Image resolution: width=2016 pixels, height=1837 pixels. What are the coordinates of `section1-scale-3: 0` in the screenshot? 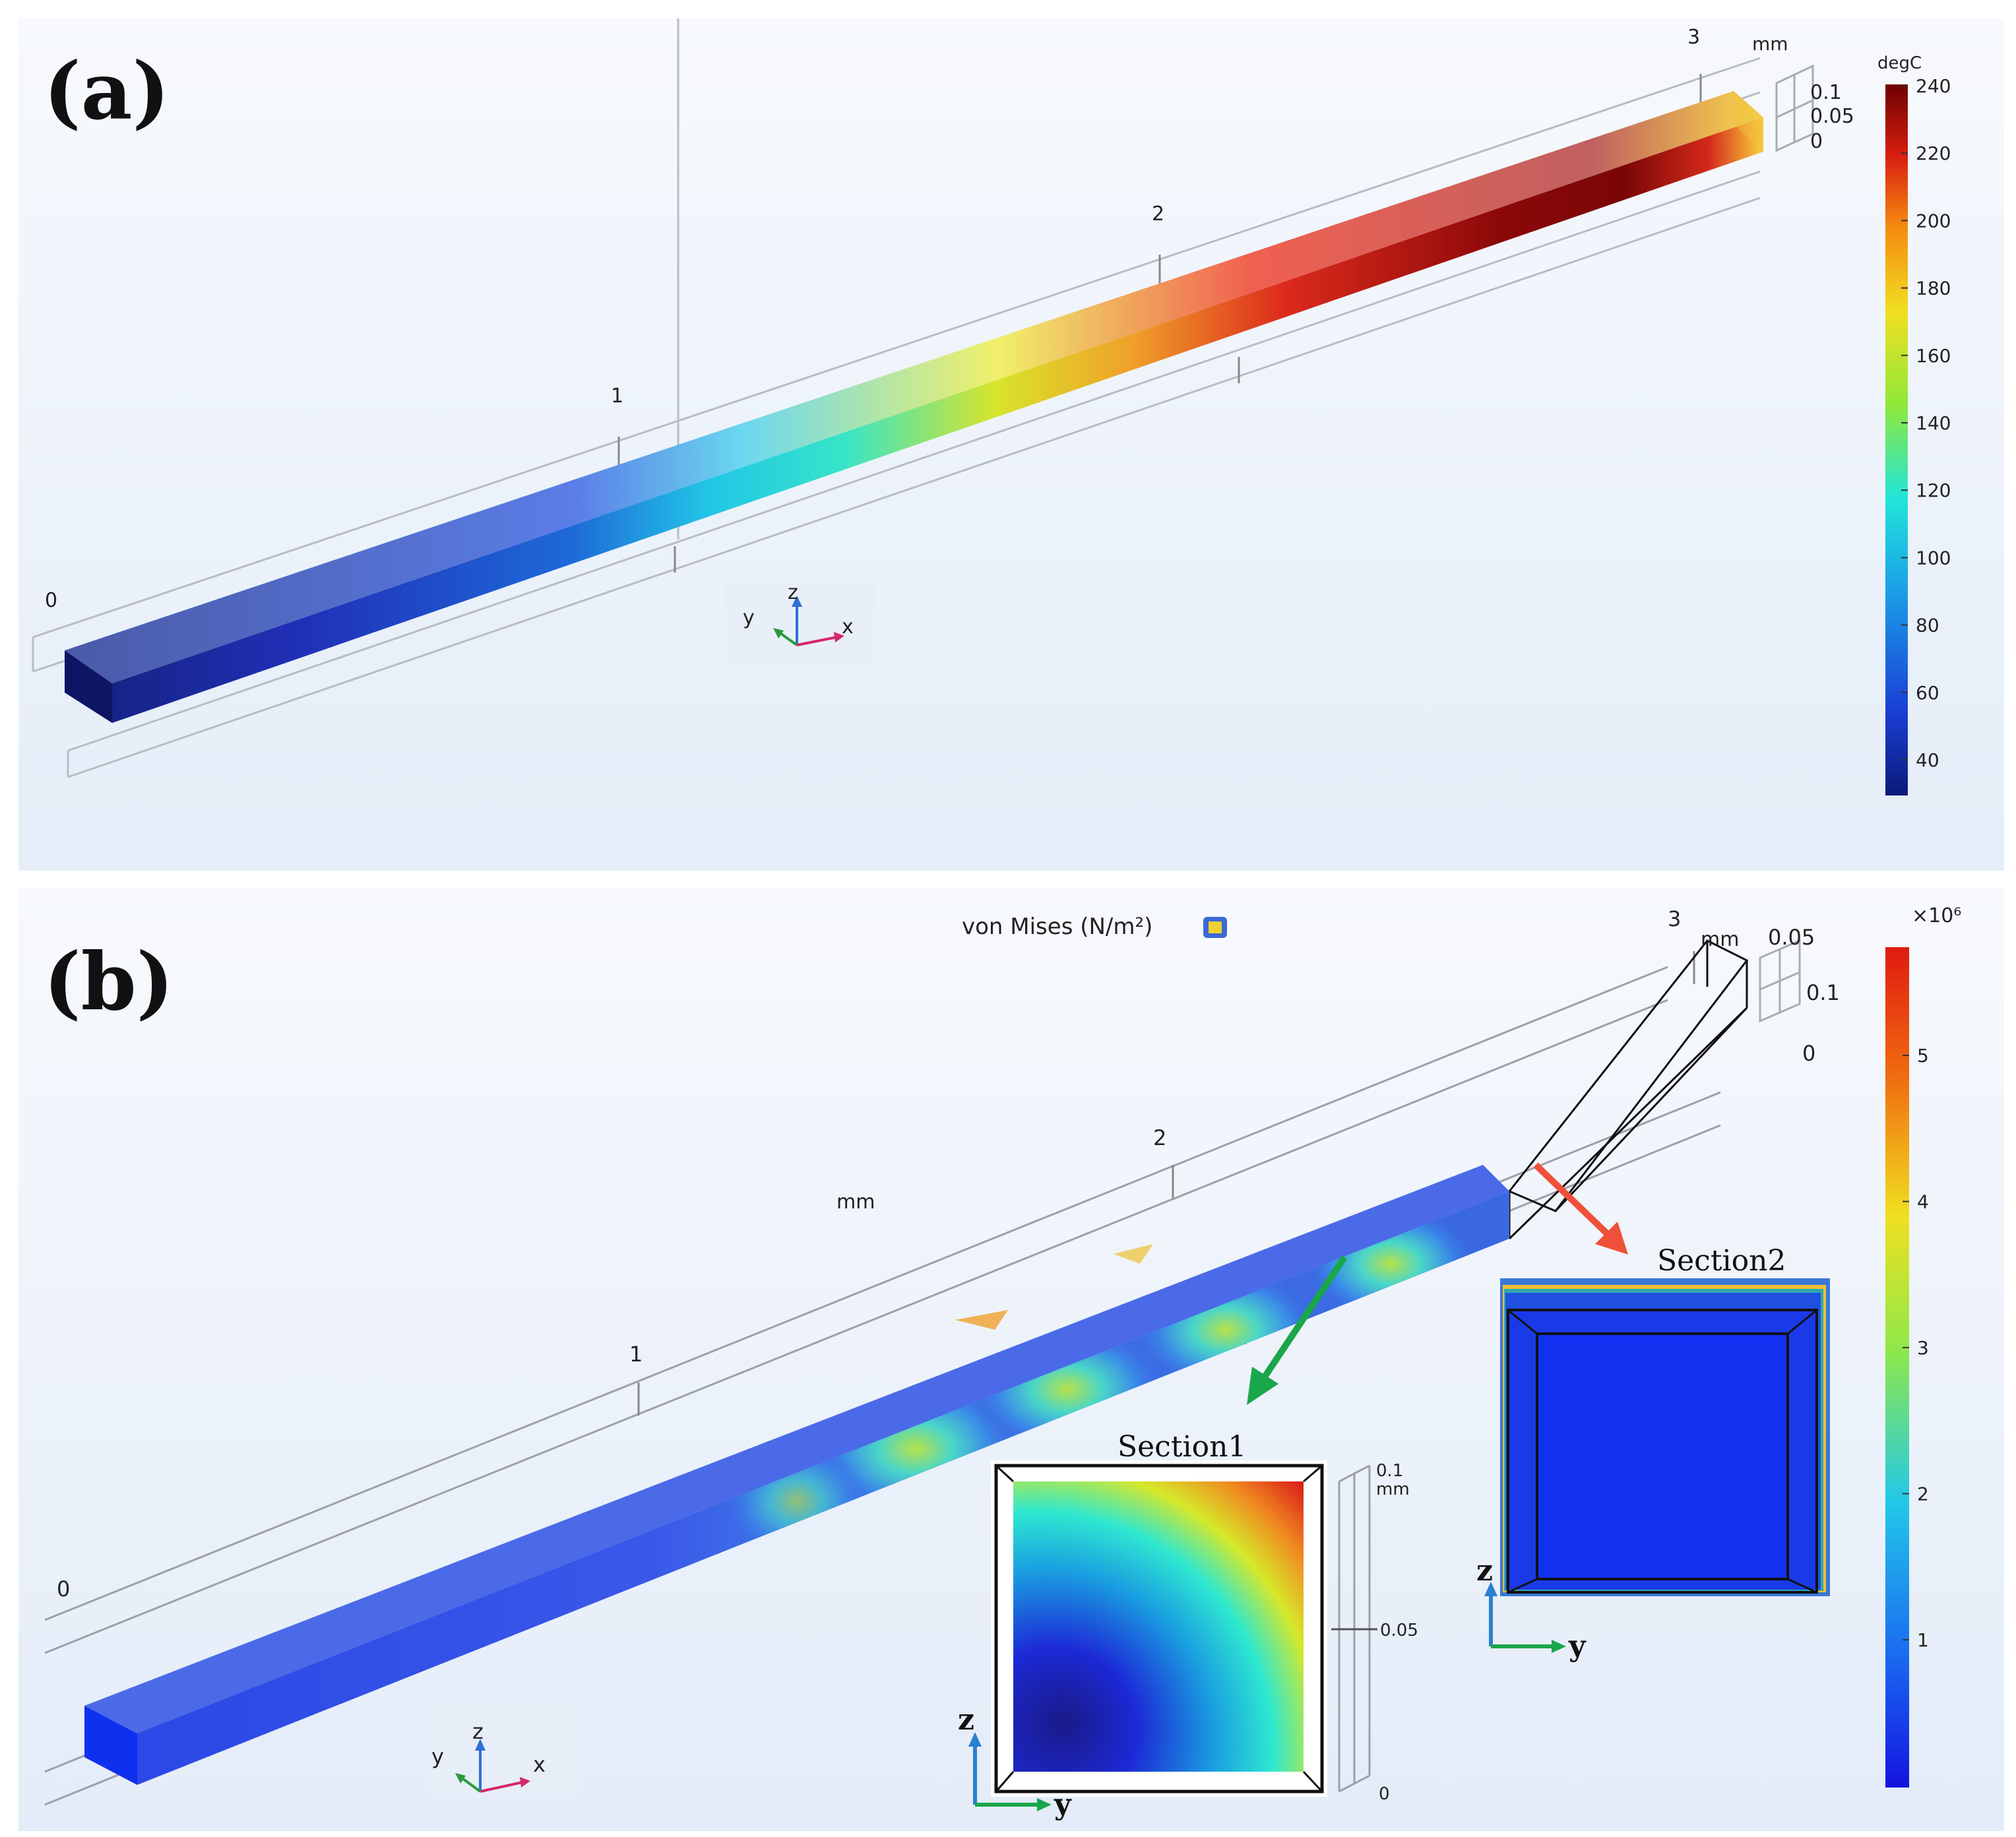 It's located at (1384, 1794).